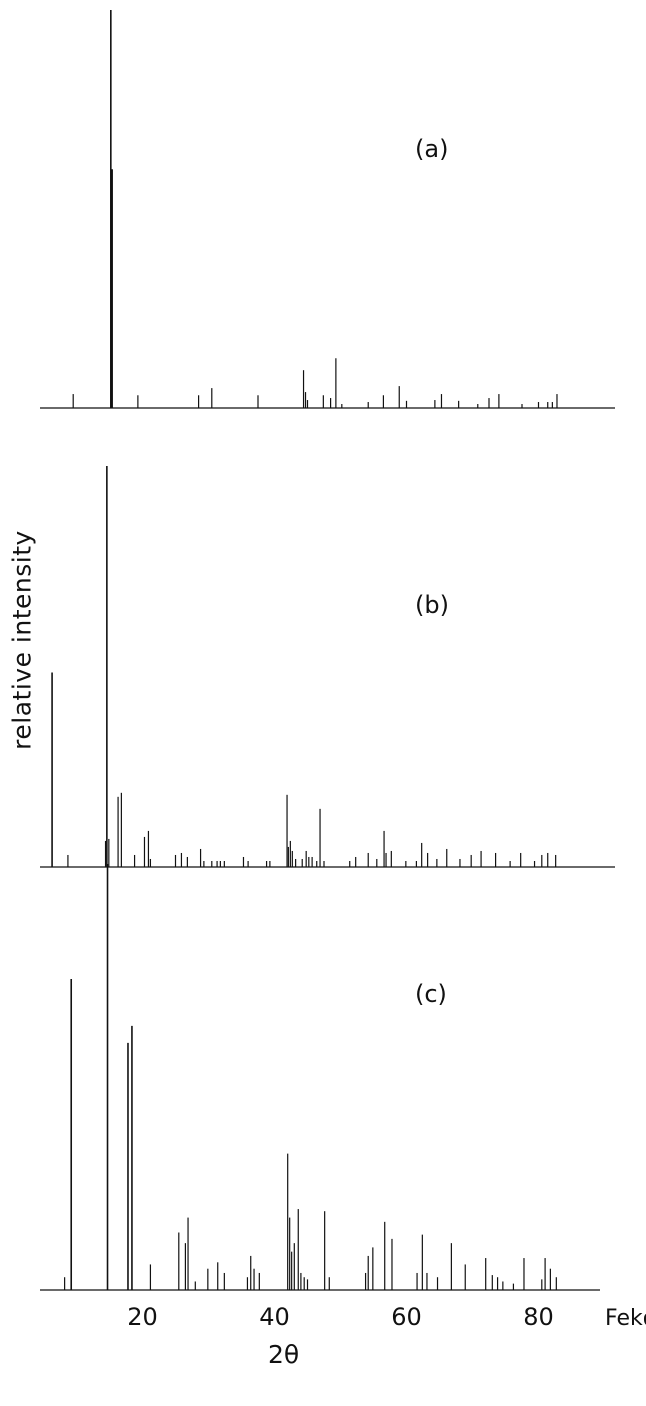 This screenshot has width=646, height=1406. What do you see at coordinates (22, 640) in the screenshot?
I see `y-axis-label: relative intensity` at bounding box center [22, 640].